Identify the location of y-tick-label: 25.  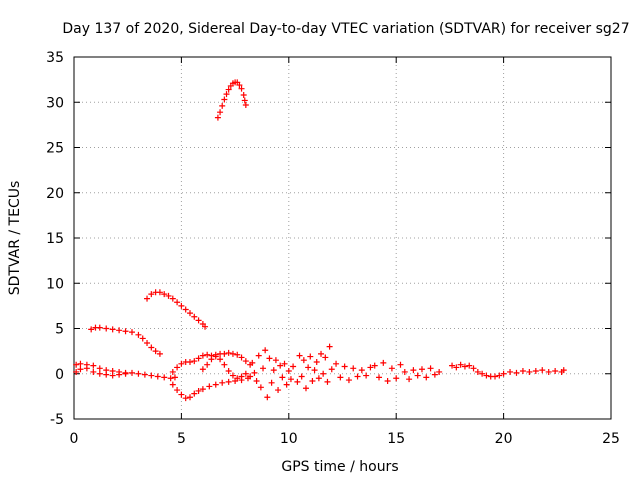
(55, 149).